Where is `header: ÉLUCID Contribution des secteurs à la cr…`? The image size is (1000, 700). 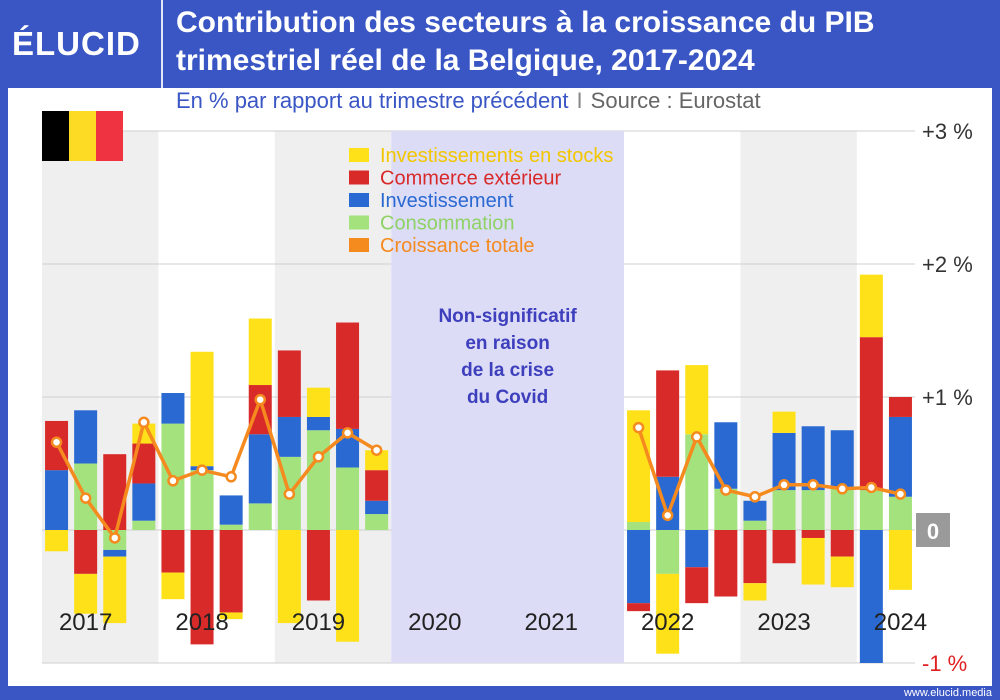
header: ÉLUCID Contribution des secteurs à la cr… is located at coordinates (500, 44).